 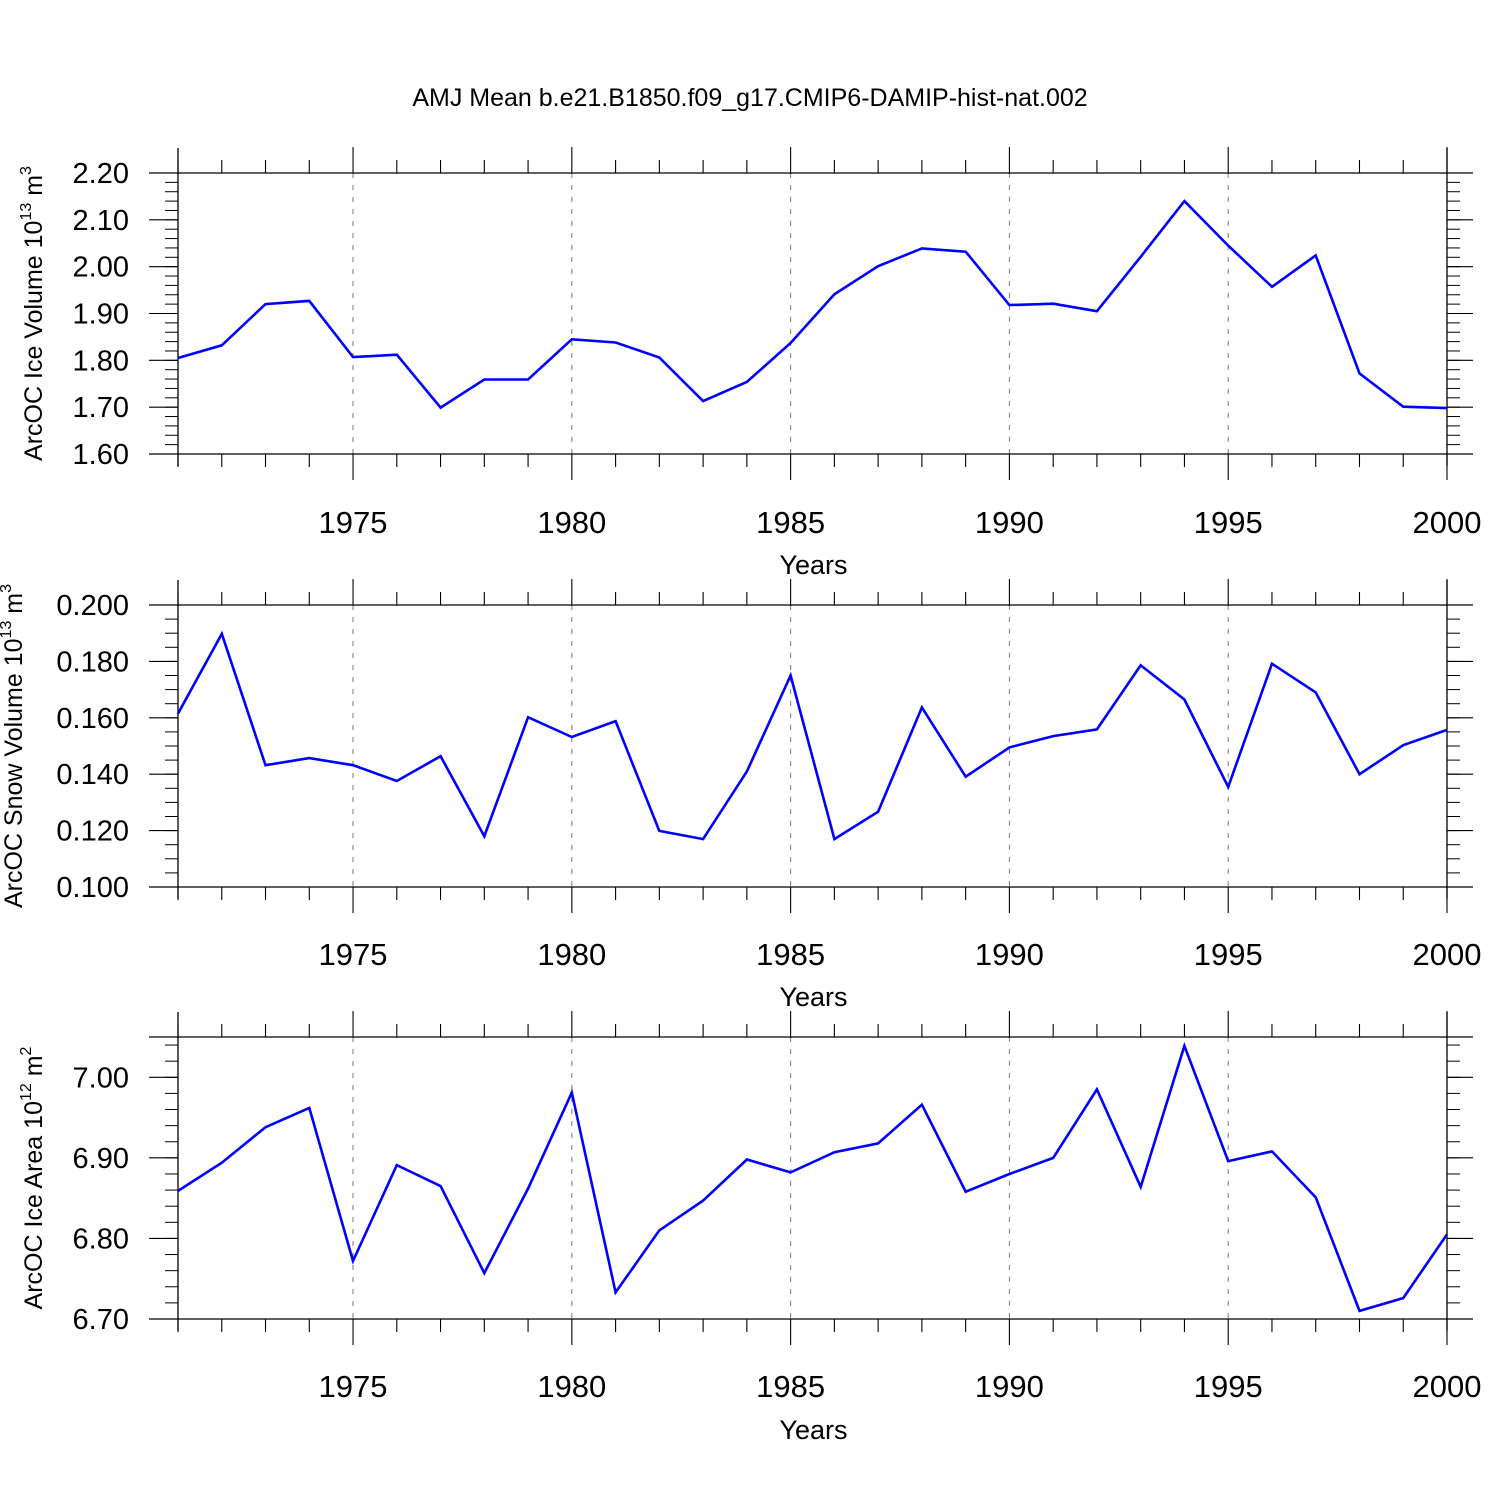 What do you see at coordinates (92, 719) in the screenshot?
I see `y-tick-label: 0.160` at bounding box center [92, 719].